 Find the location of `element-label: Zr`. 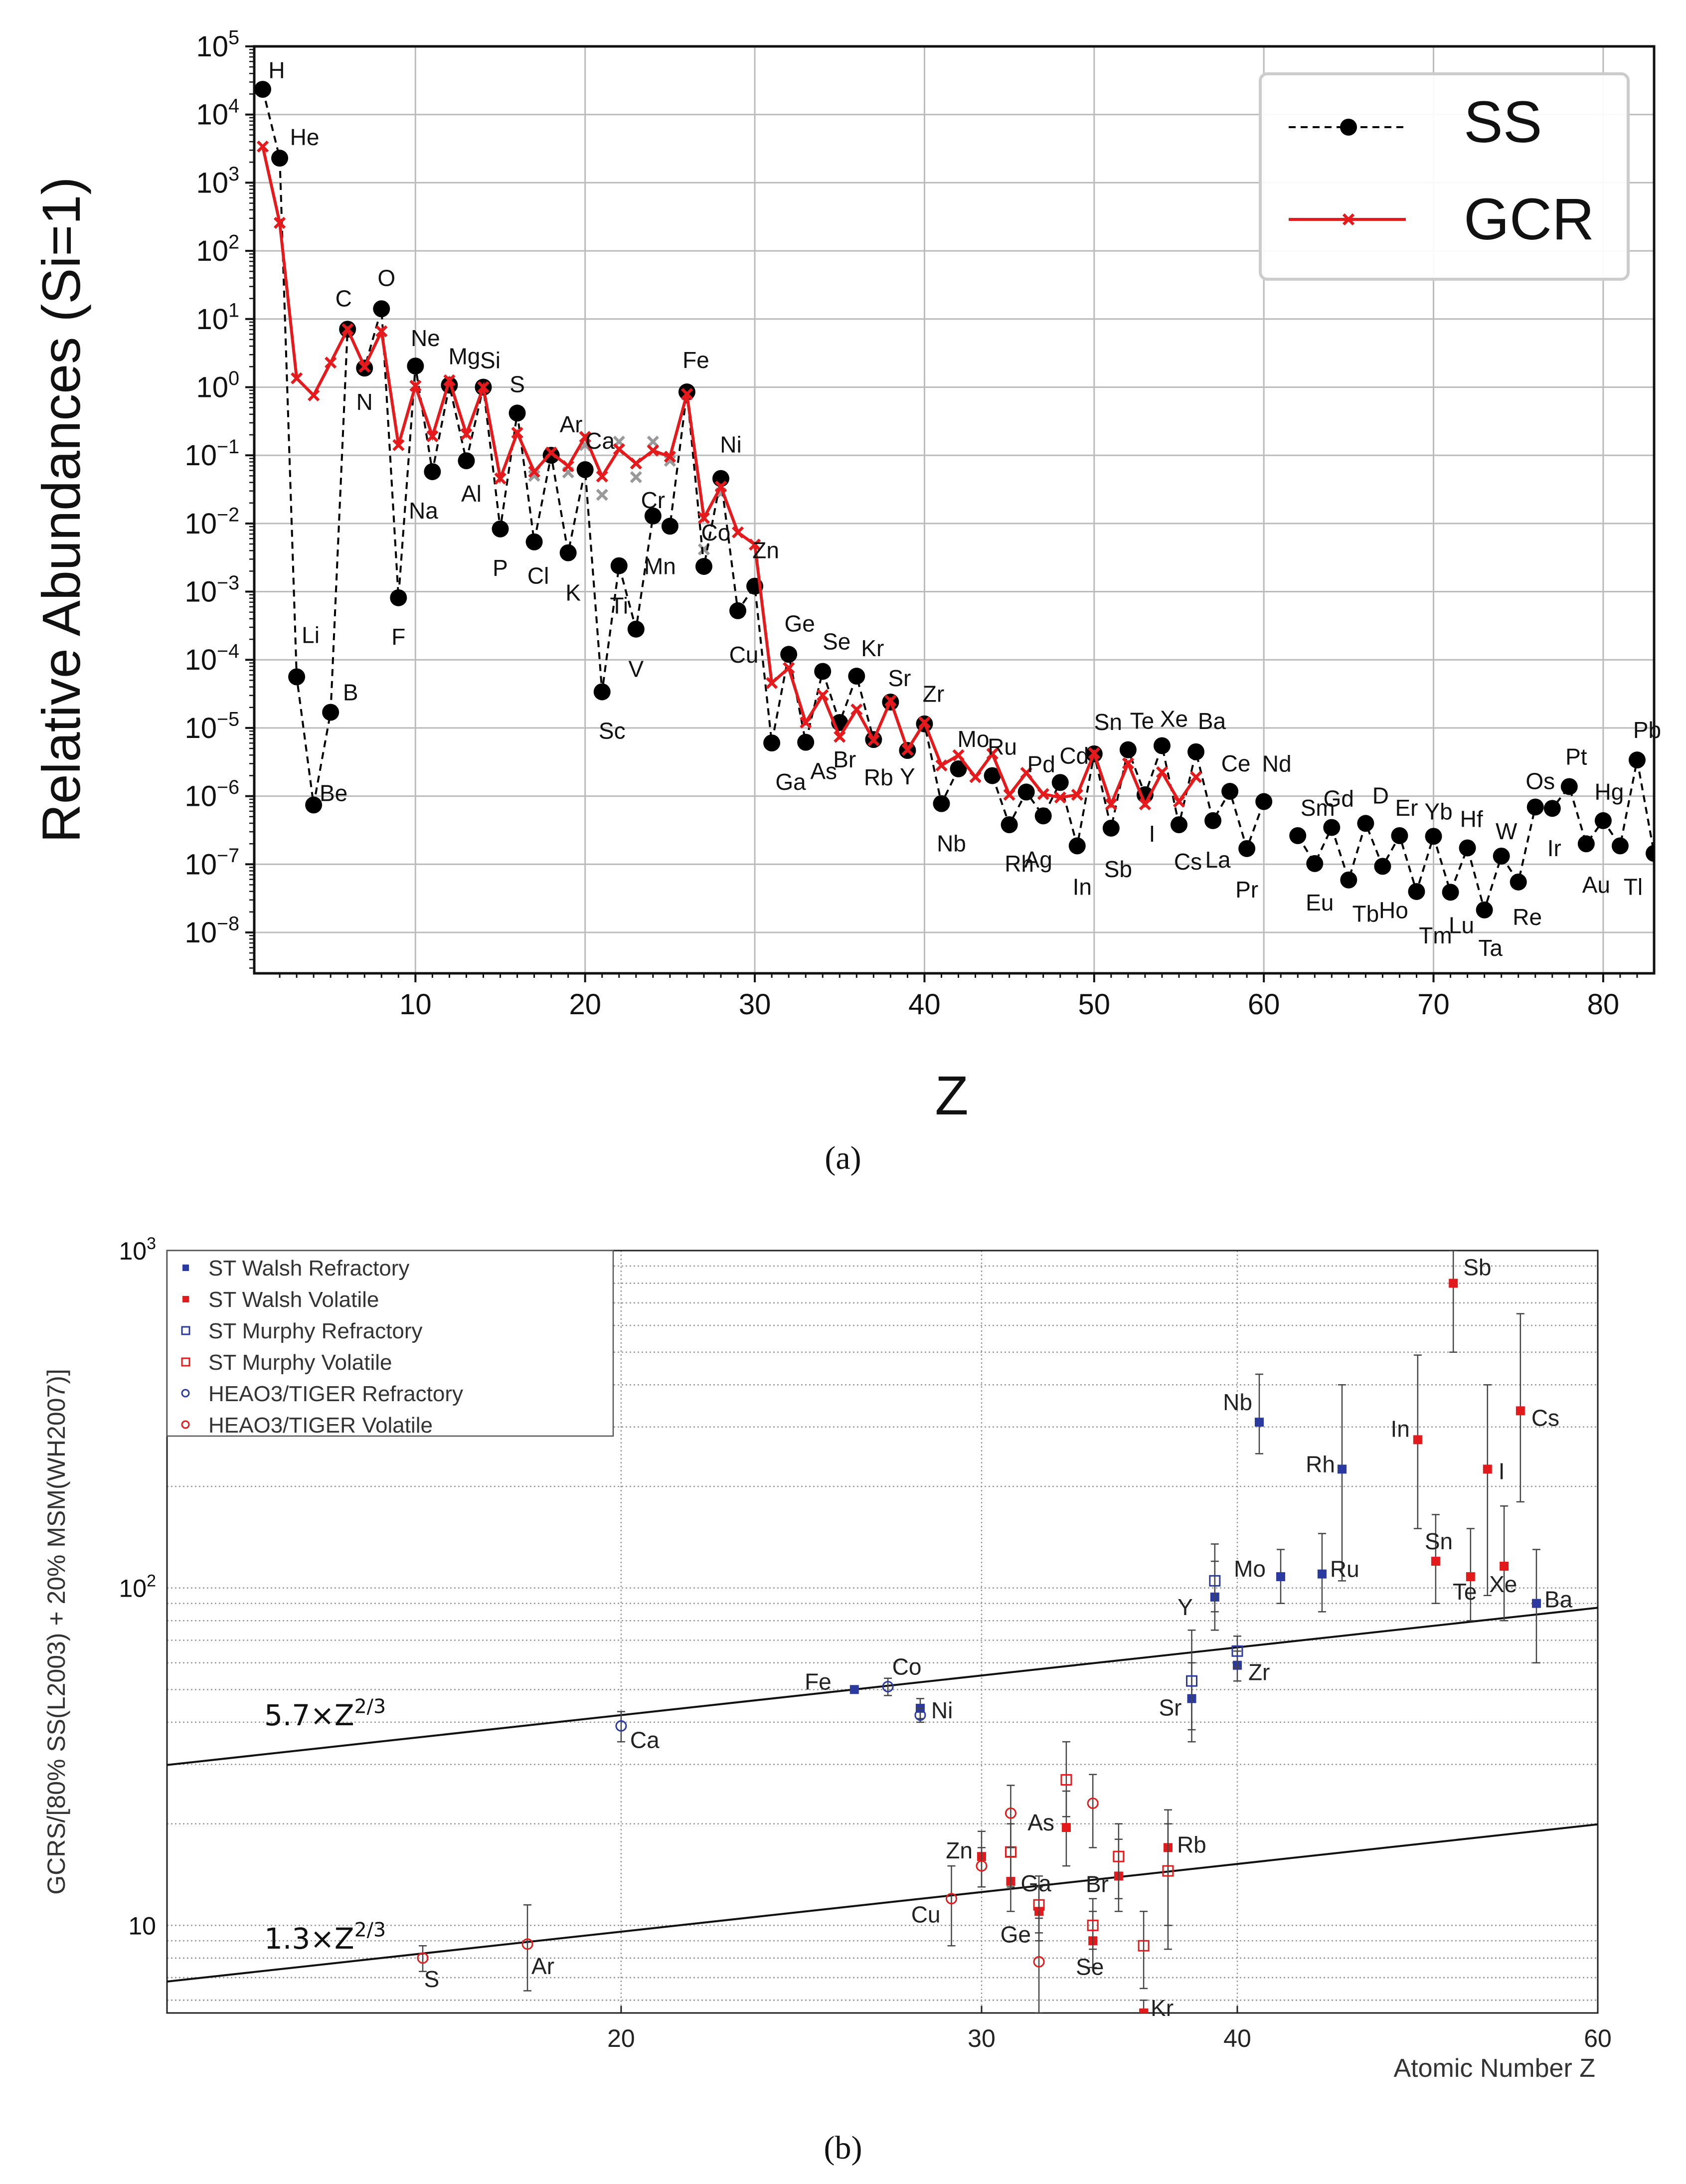

element-label: Zr is located at coordinates (933, 694).